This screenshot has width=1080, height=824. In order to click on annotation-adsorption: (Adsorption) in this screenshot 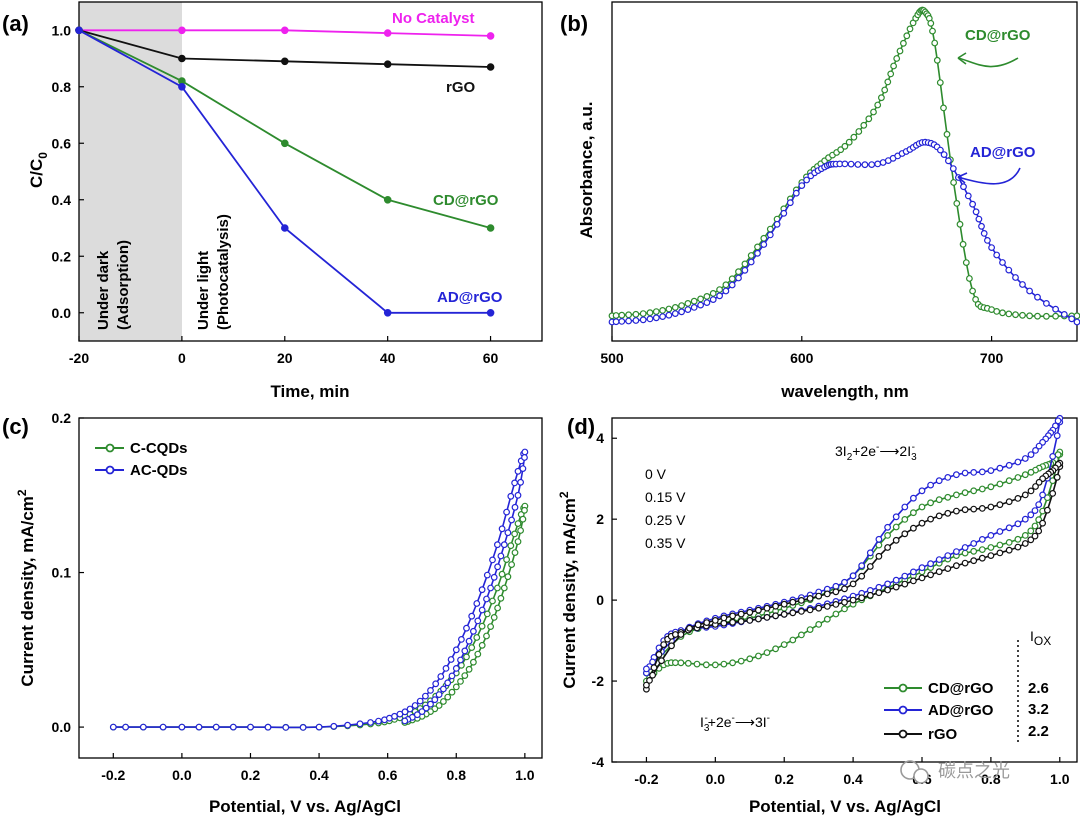, I will do `click(123, 285)`.